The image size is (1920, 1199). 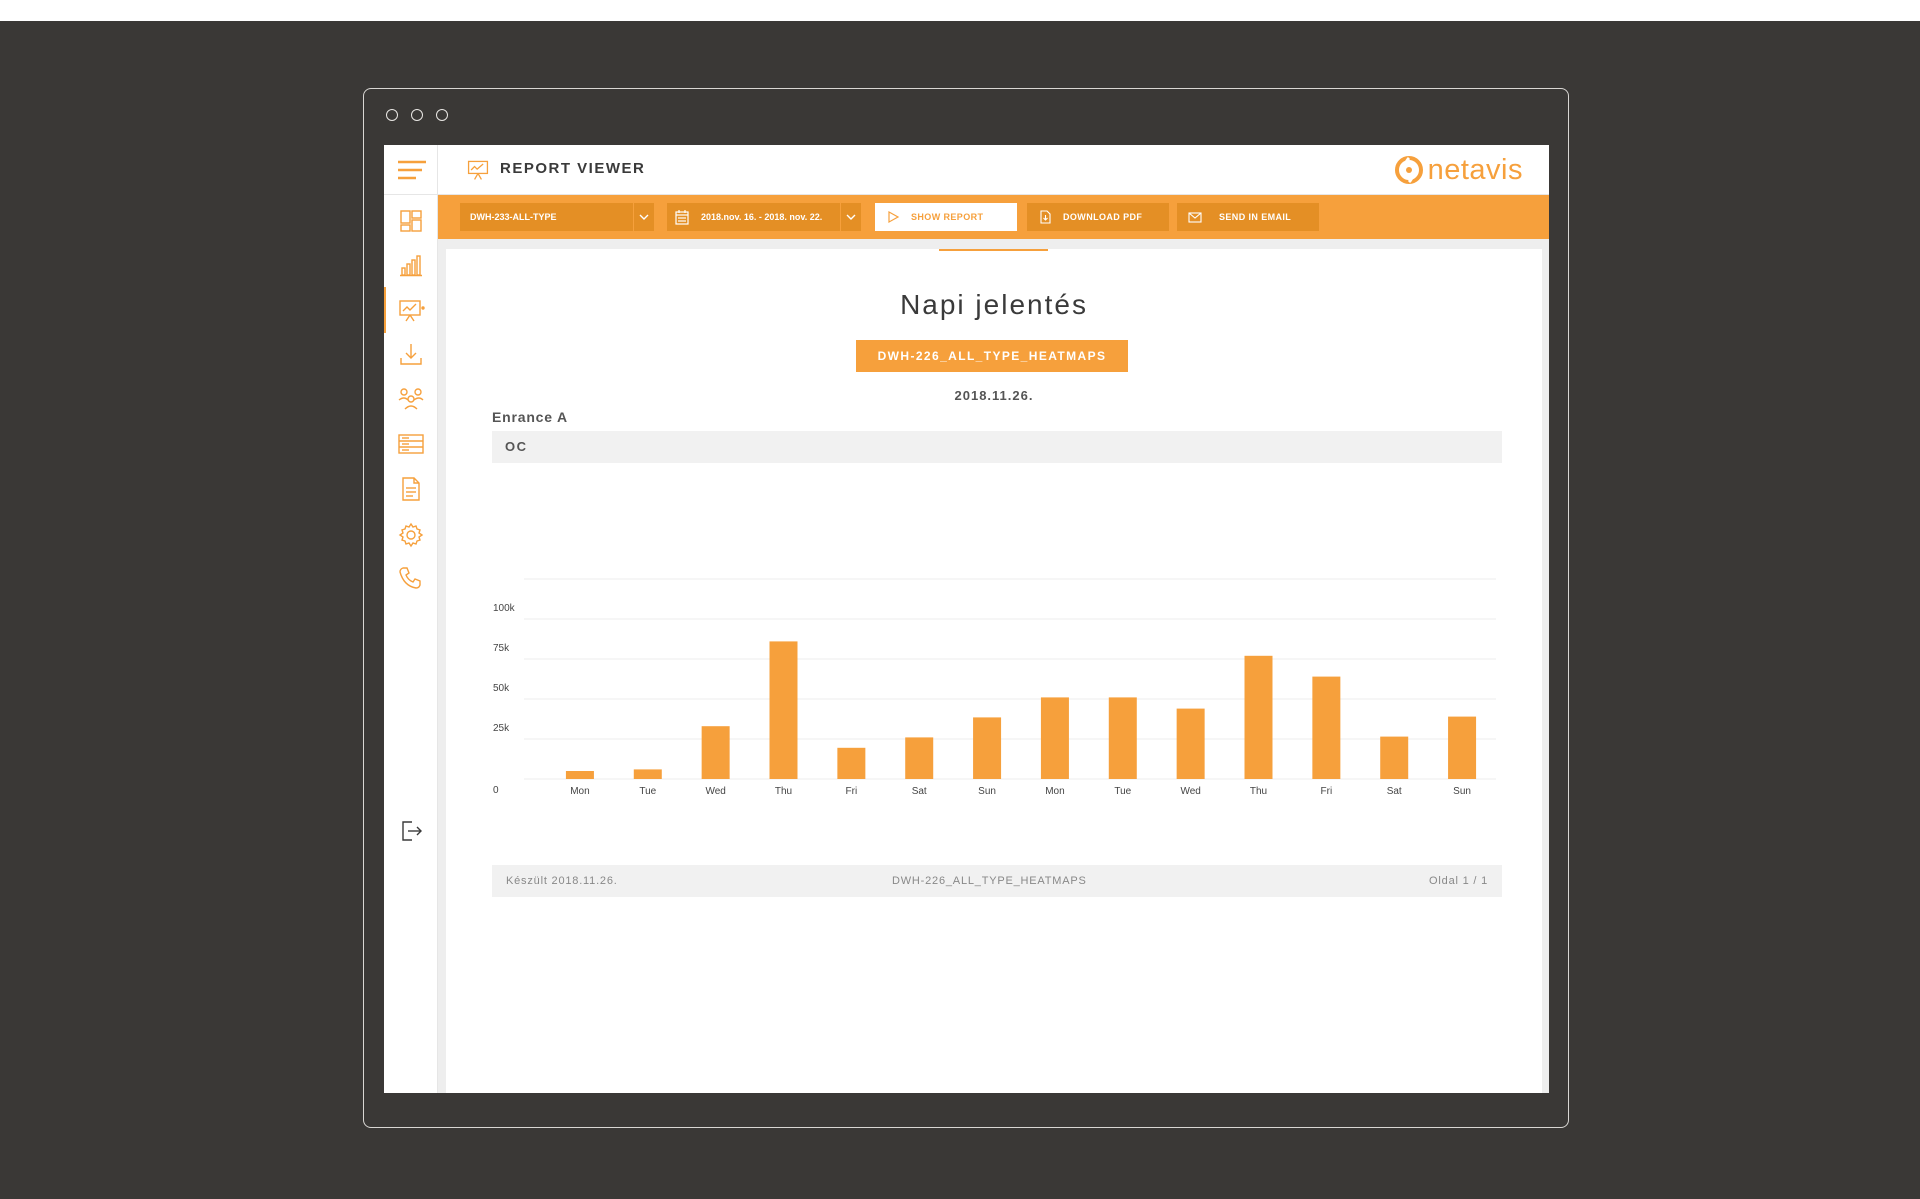 What do you see at coordinates (530, 417) in the screenshot?
I see `section-label: Enrance A` at bounding box center [530, 417].